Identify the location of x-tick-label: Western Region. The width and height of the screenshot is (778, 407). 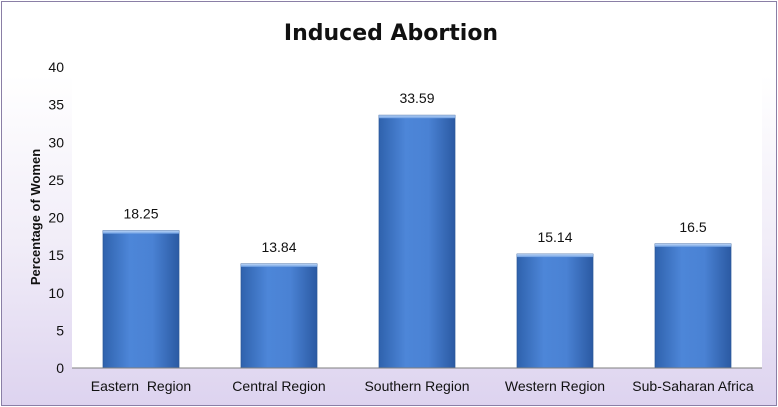
(555, 386).